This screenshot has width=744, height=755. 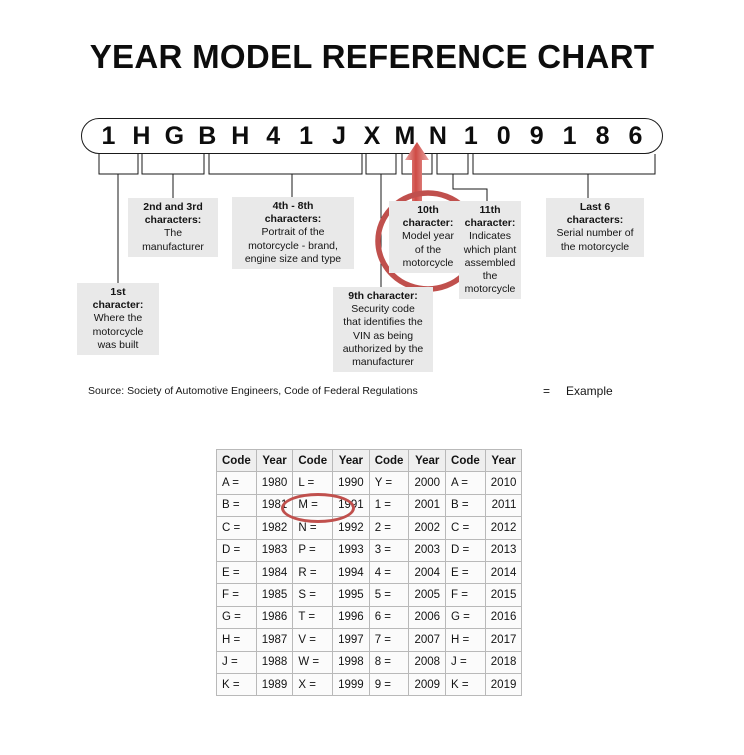 What do you see at coordinates (174, 135) in the screenshot?
I see `vin-character-3: G` at bounding box center [174, 135].